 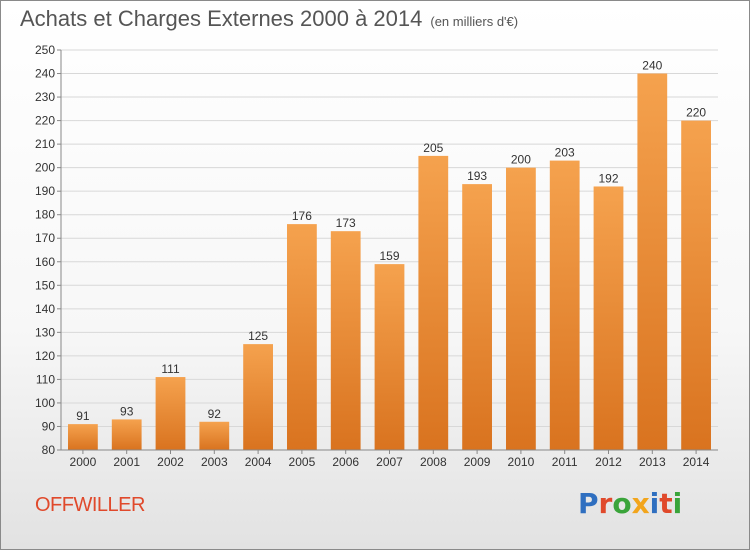 What do you see at coordinates (45, 97) in the screenshot?
I see `y-tick-label: 230` at bounding box center [45, 97].